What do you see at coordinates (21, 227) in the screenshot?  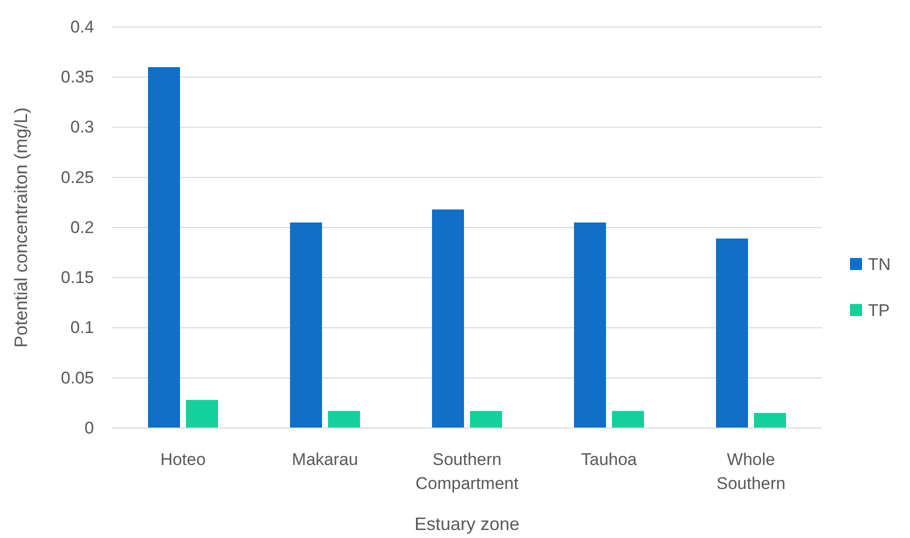 I see `y-axis-title: Potential concentraiton (mg/L)` at bounding box center [21, 227].